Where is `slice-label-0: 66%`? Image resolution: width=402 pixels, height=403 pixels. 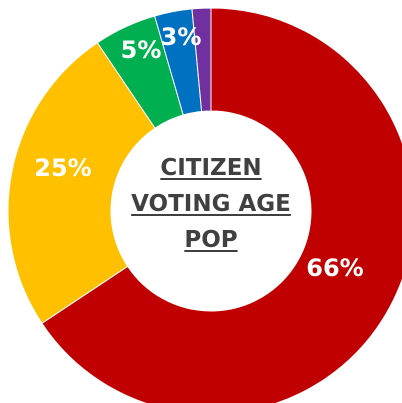
slice-label-0: 66% is located at coordinates (334, 268).